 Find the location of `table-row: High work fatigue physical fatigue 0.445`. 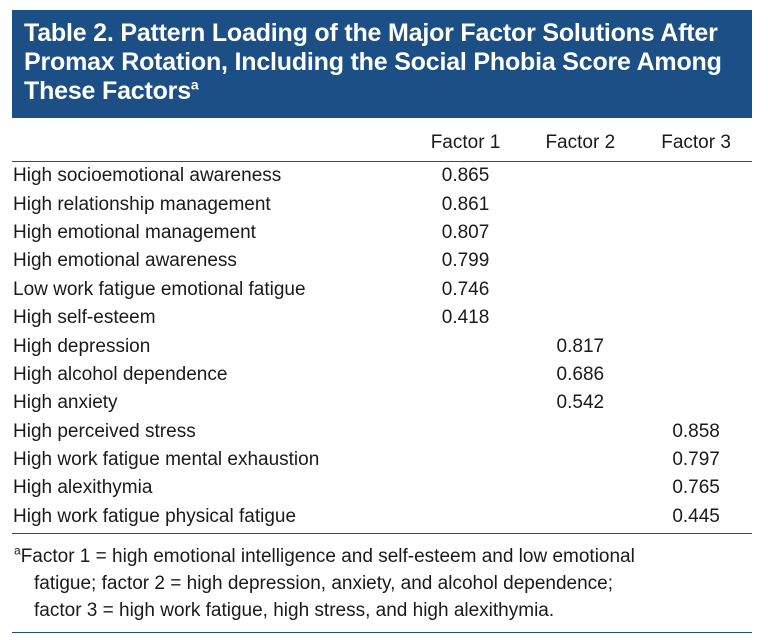

table-row: High work fatigue physical fatigue 0.445 is located at coordinates (382, 518).